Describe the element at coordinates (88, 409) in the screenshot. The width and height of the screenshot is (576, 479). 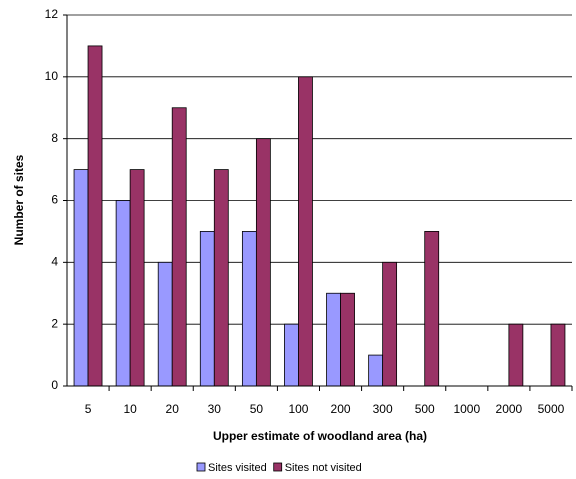
I see `x-tick-label: 5` at that location.